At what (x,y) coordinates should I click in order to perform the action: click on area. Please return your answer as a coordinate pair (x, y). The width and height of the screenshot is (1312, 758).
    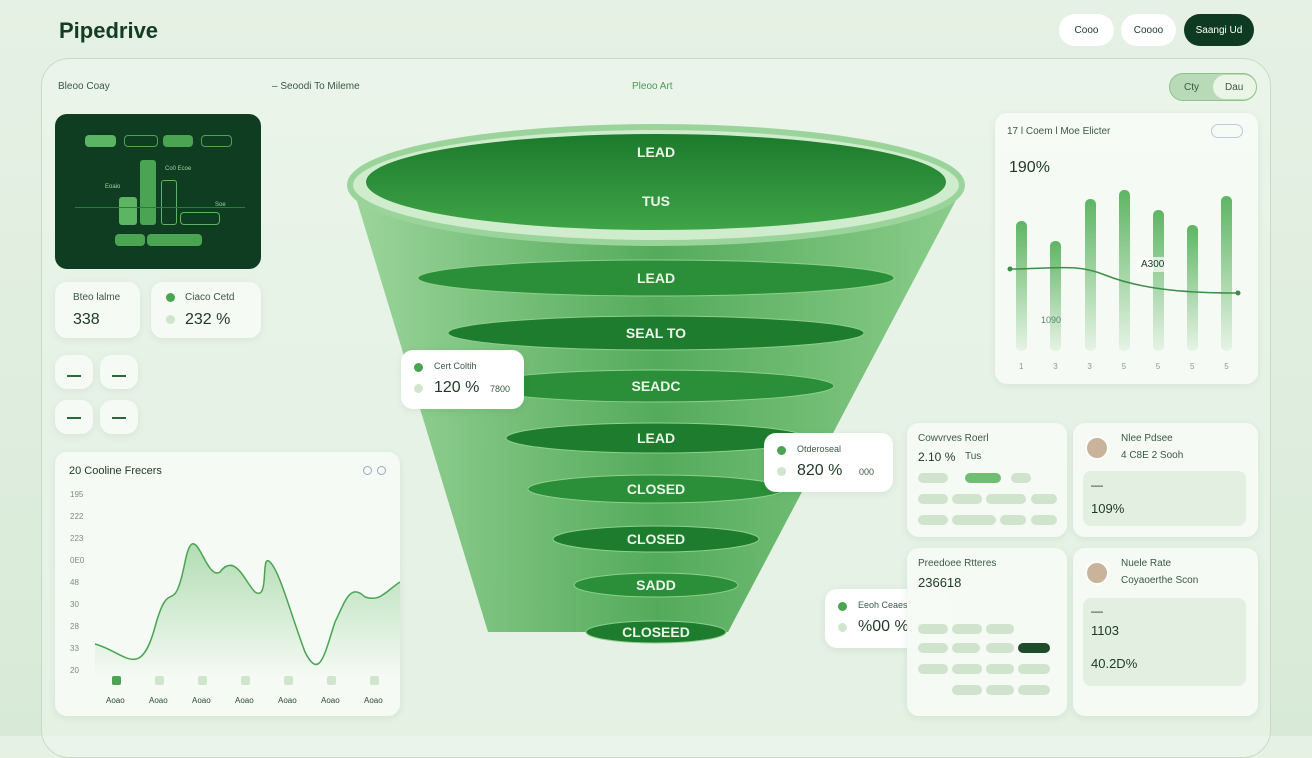
    Looking at the image, I should click on (247, 610).